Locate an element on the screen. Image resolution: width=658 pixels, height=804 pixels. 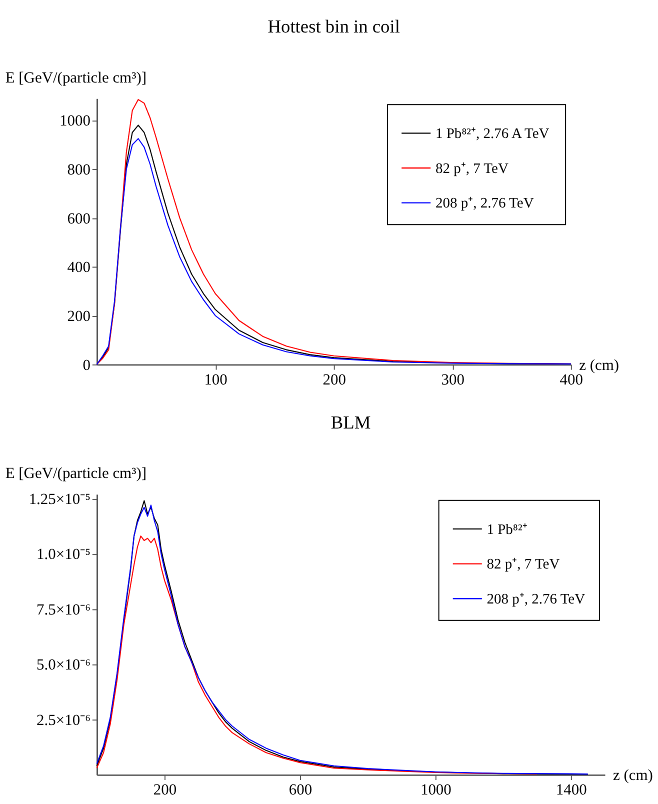
y-tick-label: 1000 is located at coordinates (75, 121).